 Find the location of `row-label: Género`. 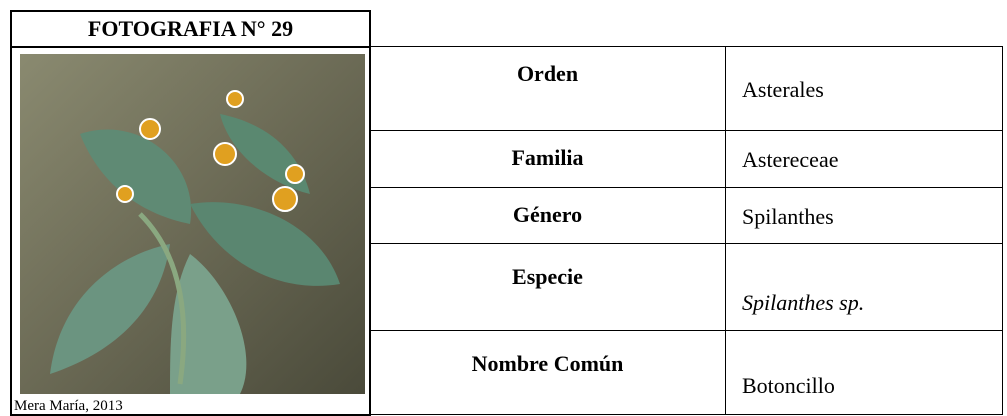

row-label: Género is located at coordinates (547, 215).